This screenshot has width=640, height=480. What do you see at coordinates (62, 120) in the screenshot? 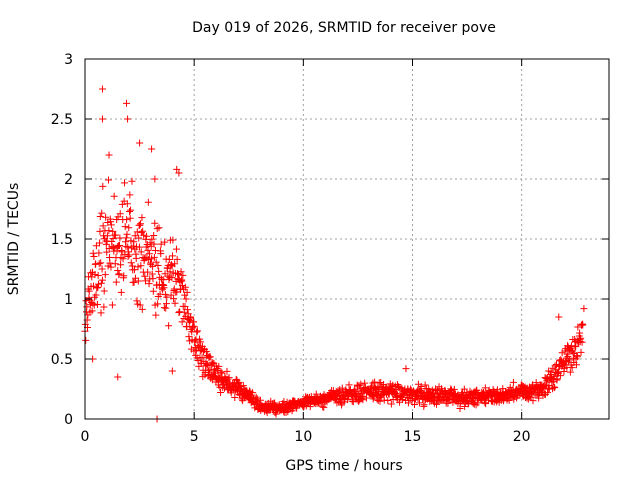
I see `y-tick-label: 2.5` at bounding box center [62, 120].